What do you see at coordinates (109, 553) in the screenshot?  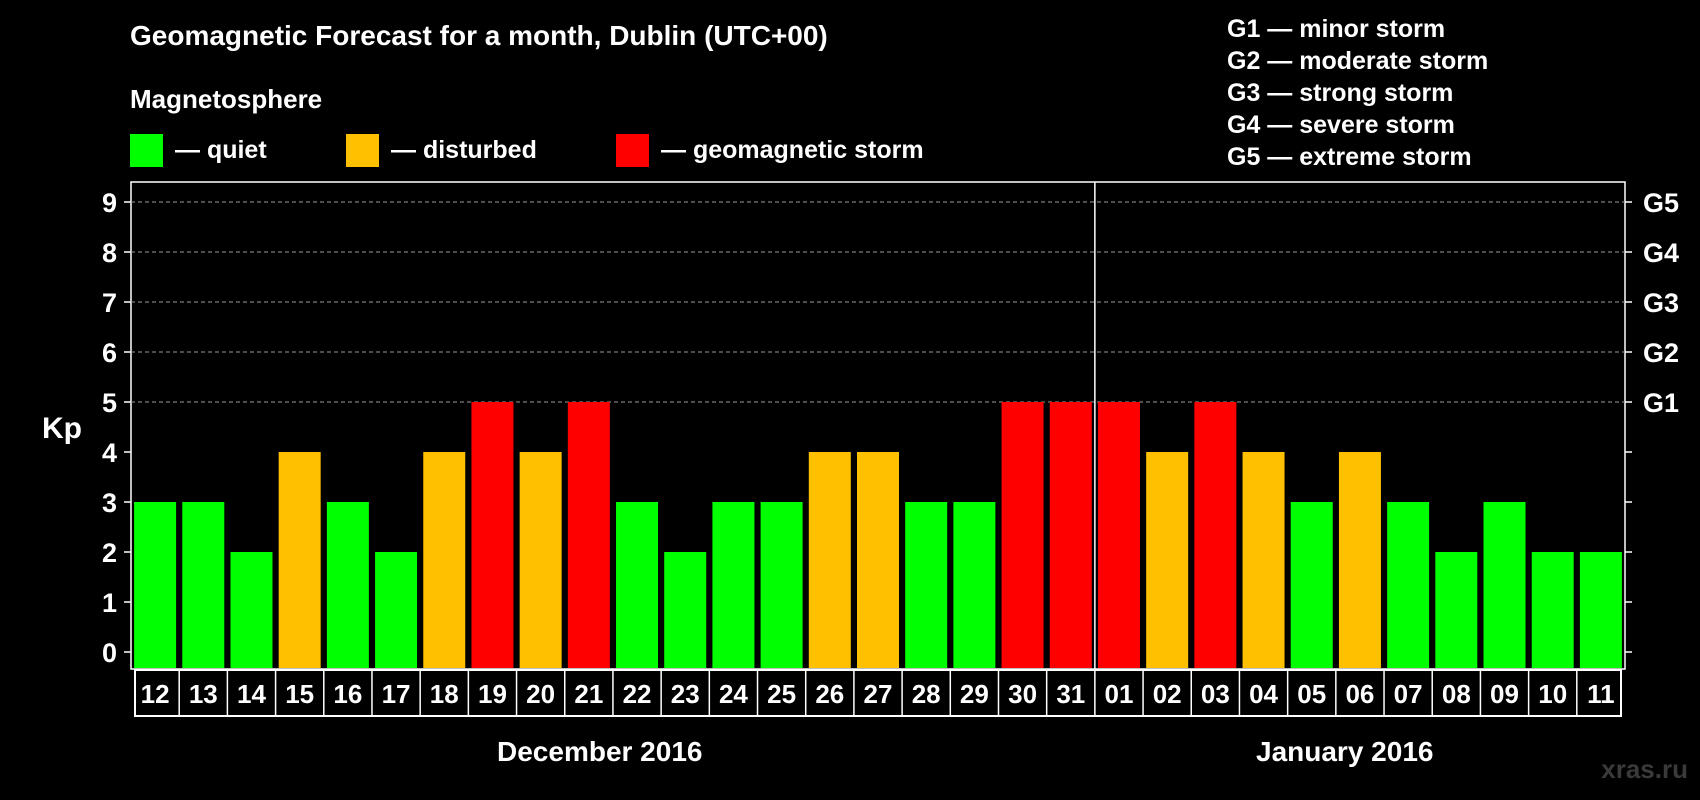 I see `y-tick-label: 2` at bounding box center [109, 553].